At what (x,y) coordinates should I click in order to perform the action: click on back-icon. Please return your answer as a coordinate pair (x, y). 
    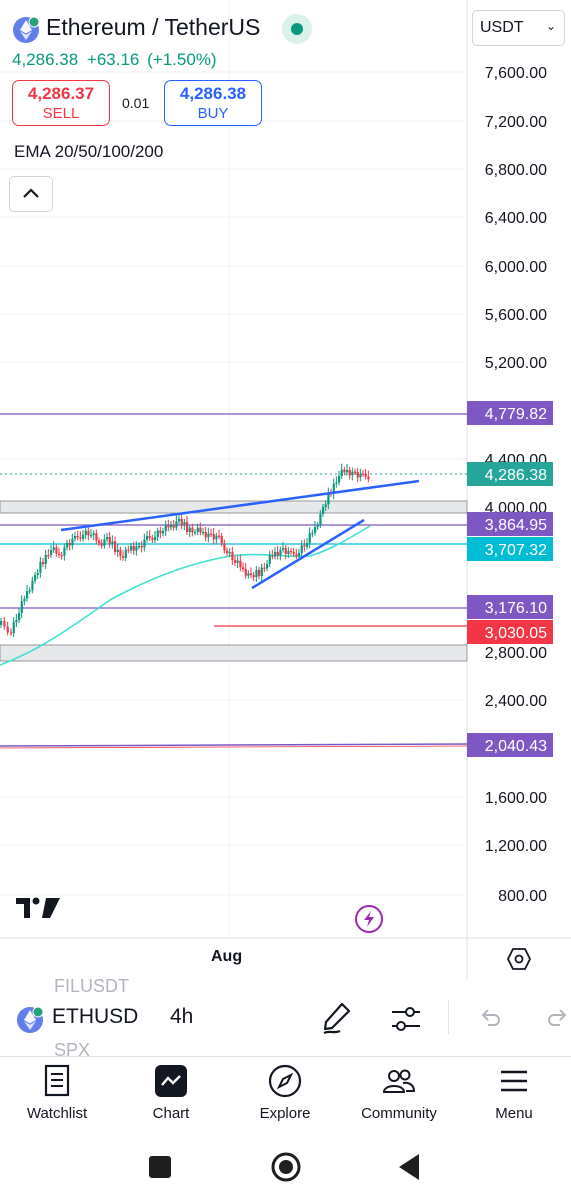
    Looking at the image, I should click on (409, 1167).